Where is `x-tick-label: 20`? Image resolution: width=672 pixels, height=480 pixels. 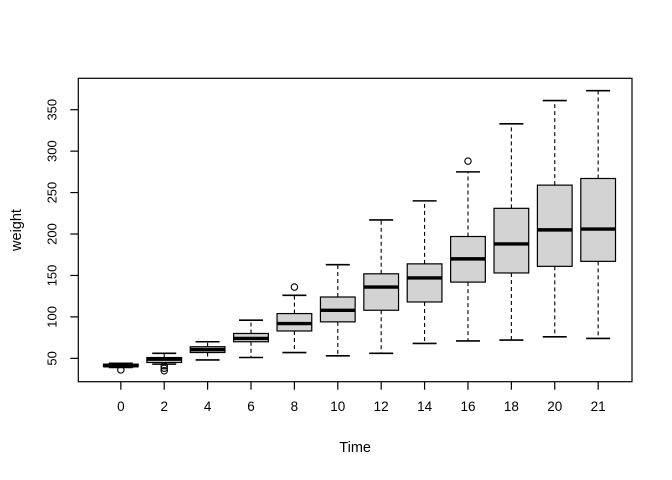
x-tick-label: 20 is located at coordinates (554, 406).